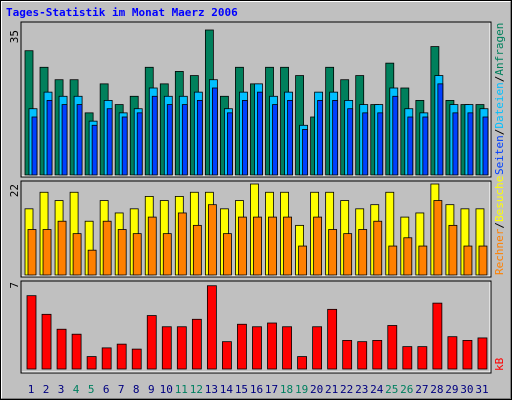 The width and height of the screenshot is (512, 400). What do you see at coordinates (121, 389) in the screenshot?
I see `x-tick-label: 7` at bounding box center [121, 389].